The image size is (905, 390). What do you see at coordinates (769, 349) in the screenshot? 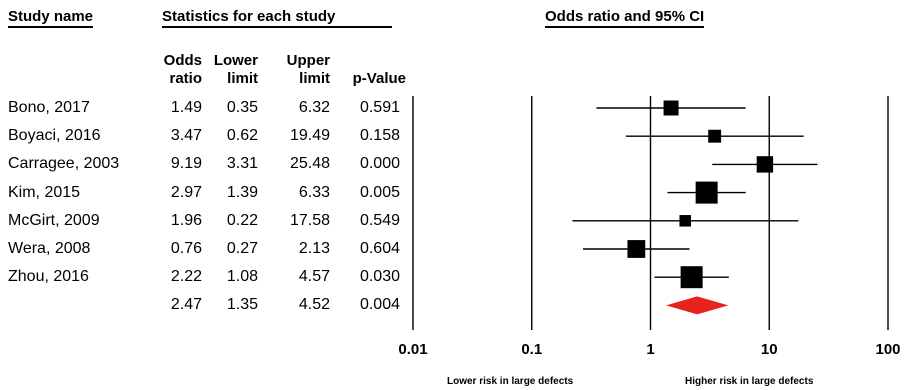
I see `x-tick-label: 10` at bounding box center [769, 349].